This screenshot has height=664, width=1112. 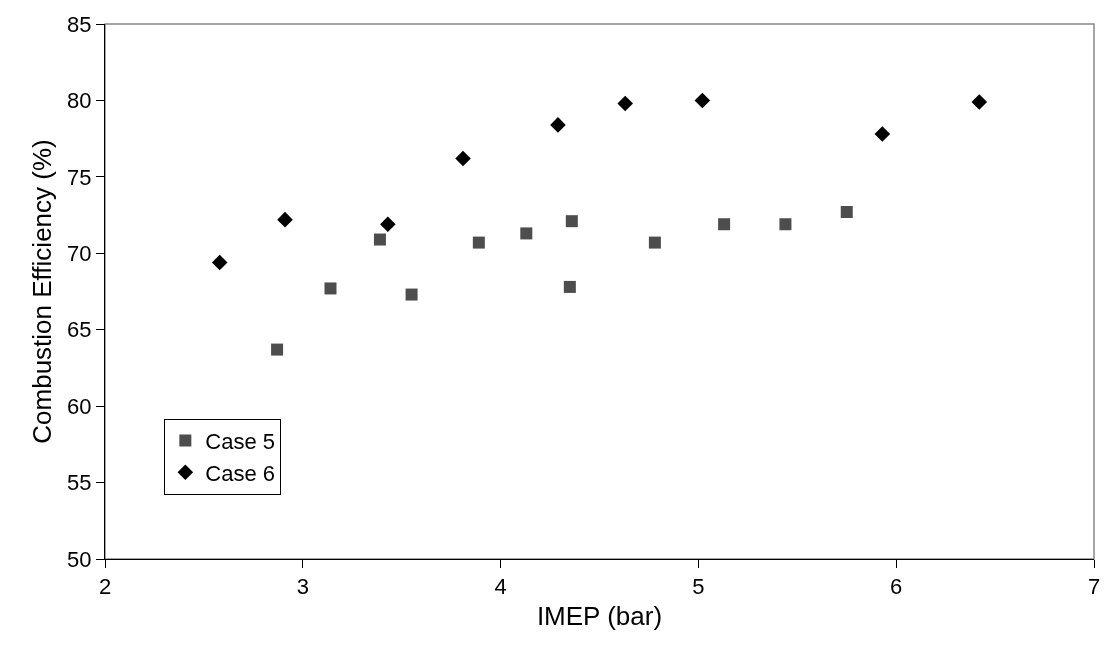 I want to click on y-axis-title: Combustion Efficiency (%), so click(x=41, y=291).